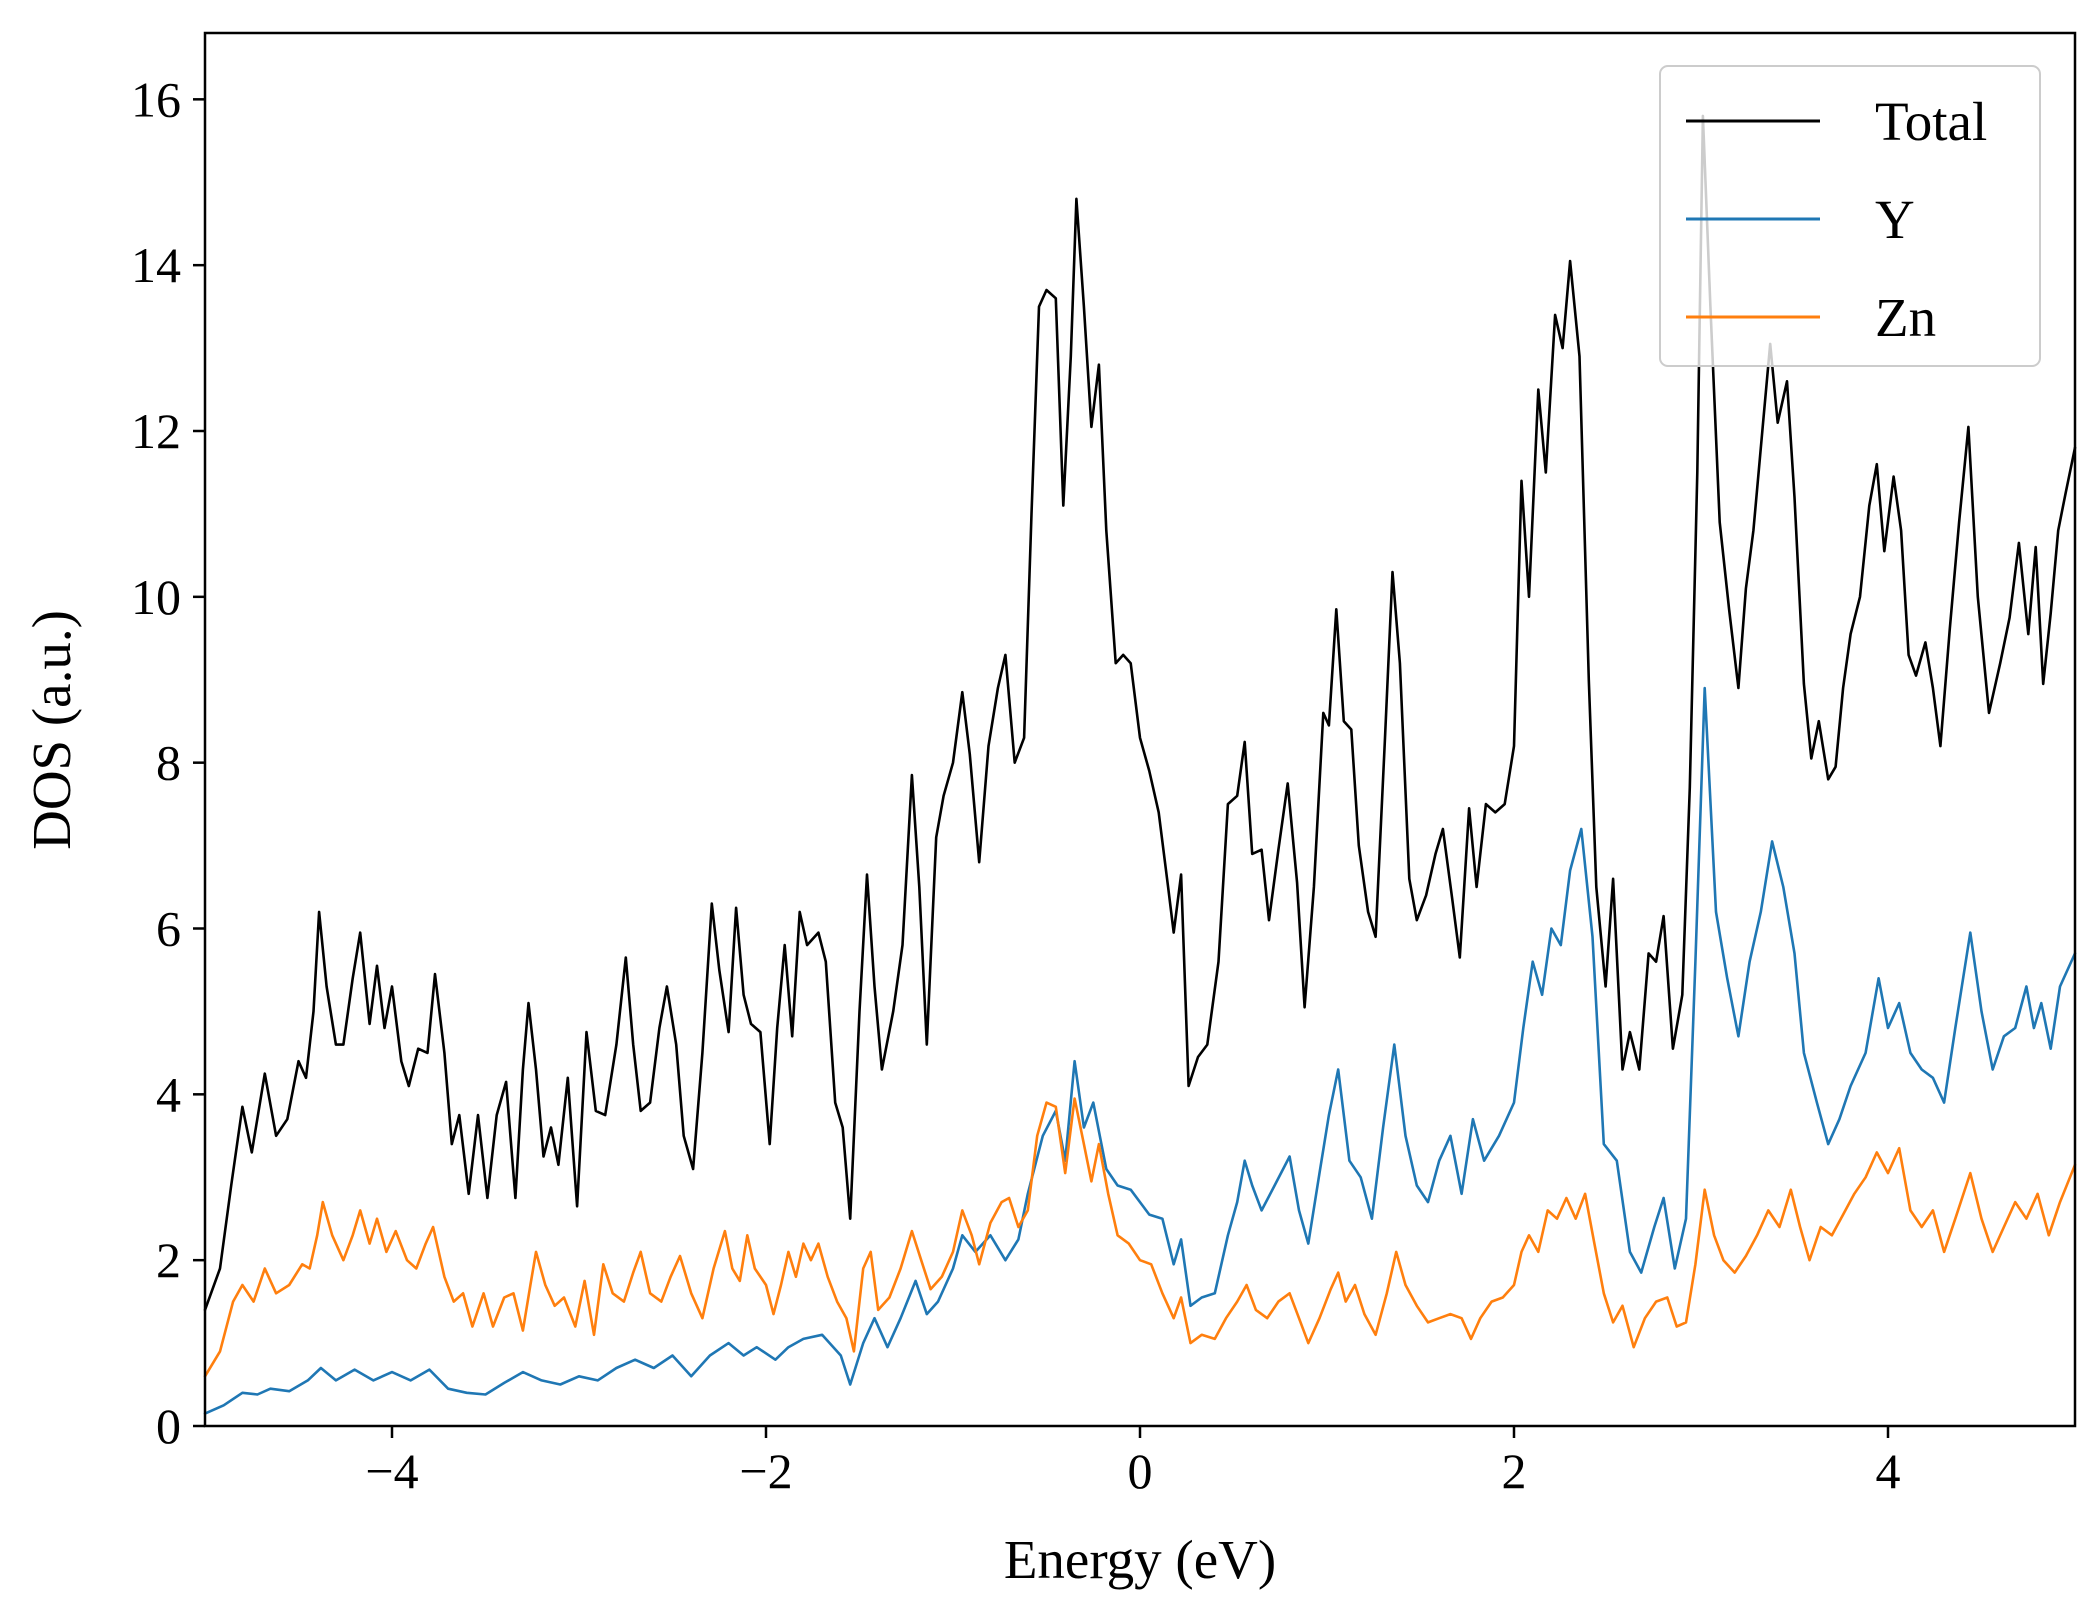  Describe the element at coordinates (391, 1471) in the screenshot. I see `x-tick-label: −4` at that location.